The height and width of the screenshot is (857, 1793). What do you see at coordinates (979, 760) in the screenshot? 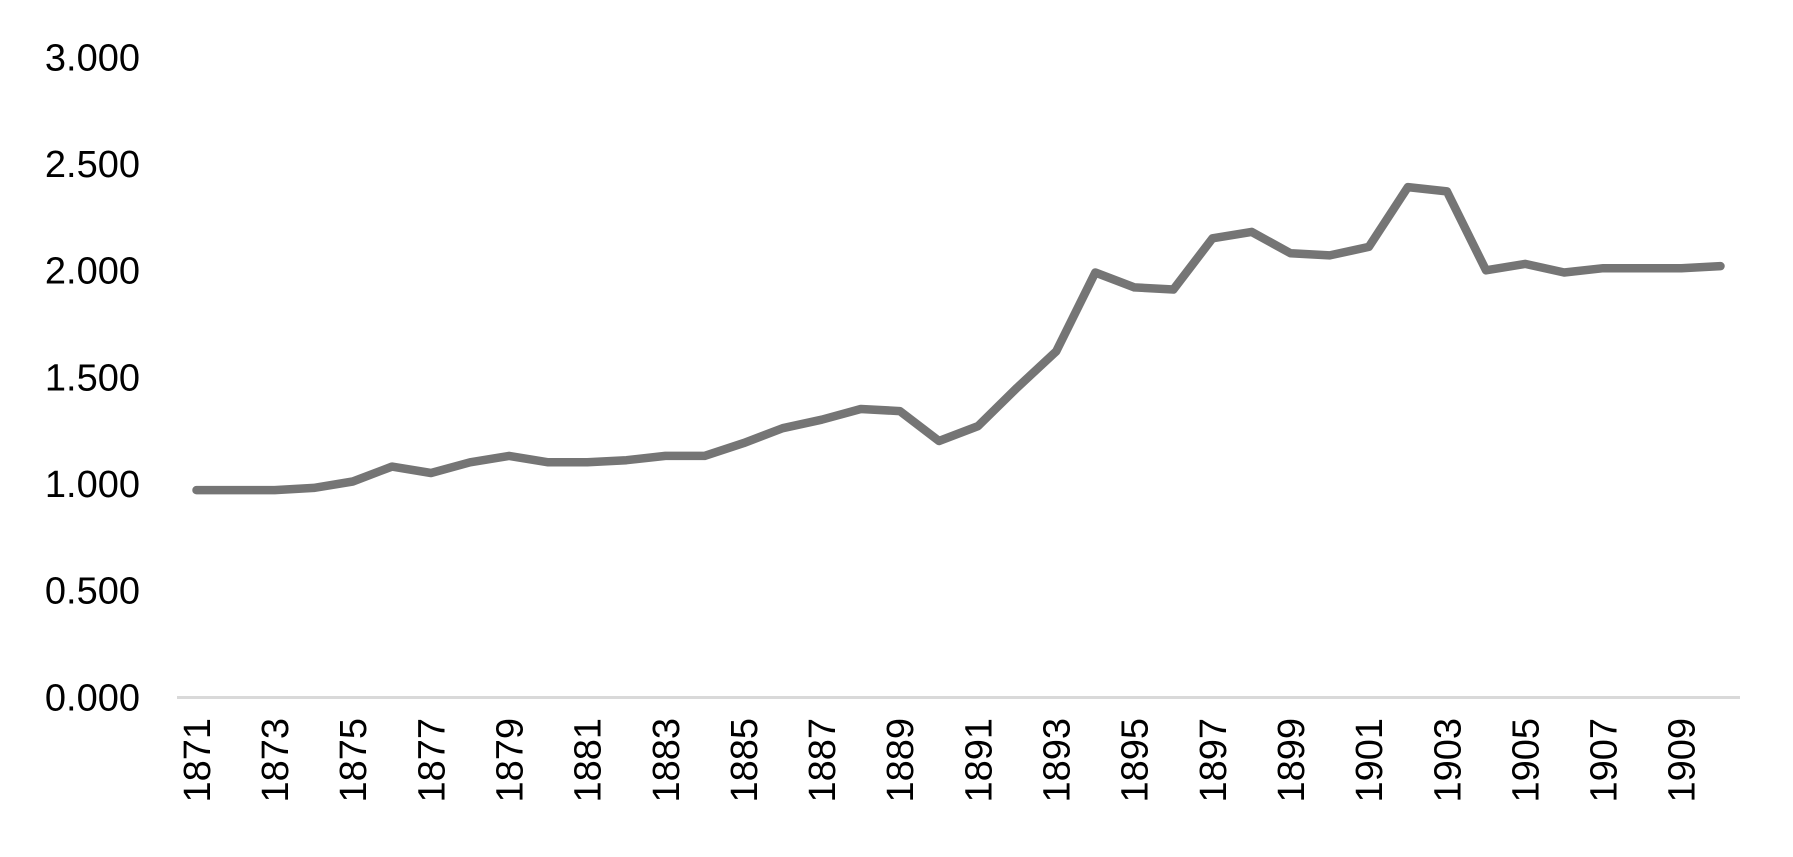
I see `x-axis-tick-label: 1891` at bounding box center [979, 760].